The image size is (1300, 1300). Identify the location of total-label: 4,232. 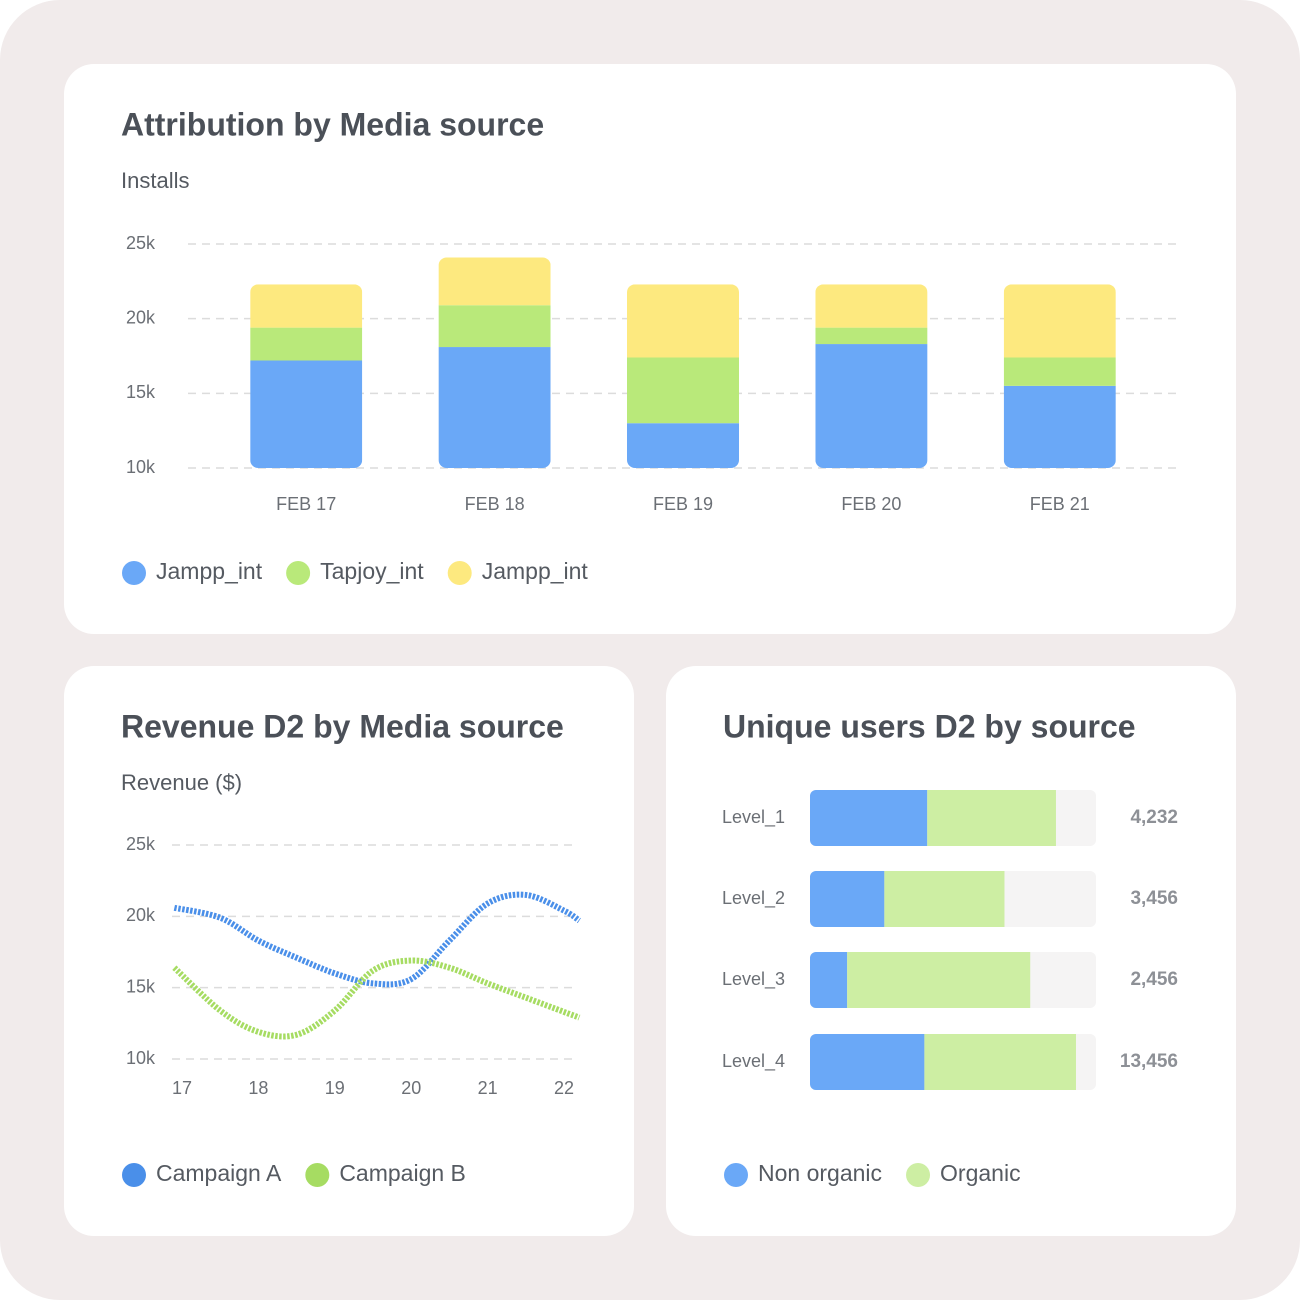
(1154, 817).